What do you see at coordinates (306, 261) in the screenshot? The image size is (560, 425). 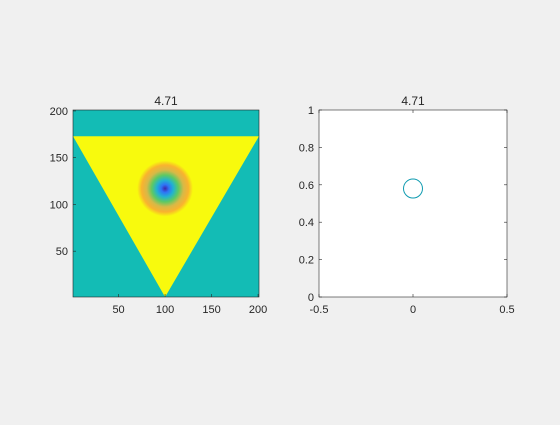 I see `scatter-y-tick-label: 0.2` at bounding box center [306, 261].